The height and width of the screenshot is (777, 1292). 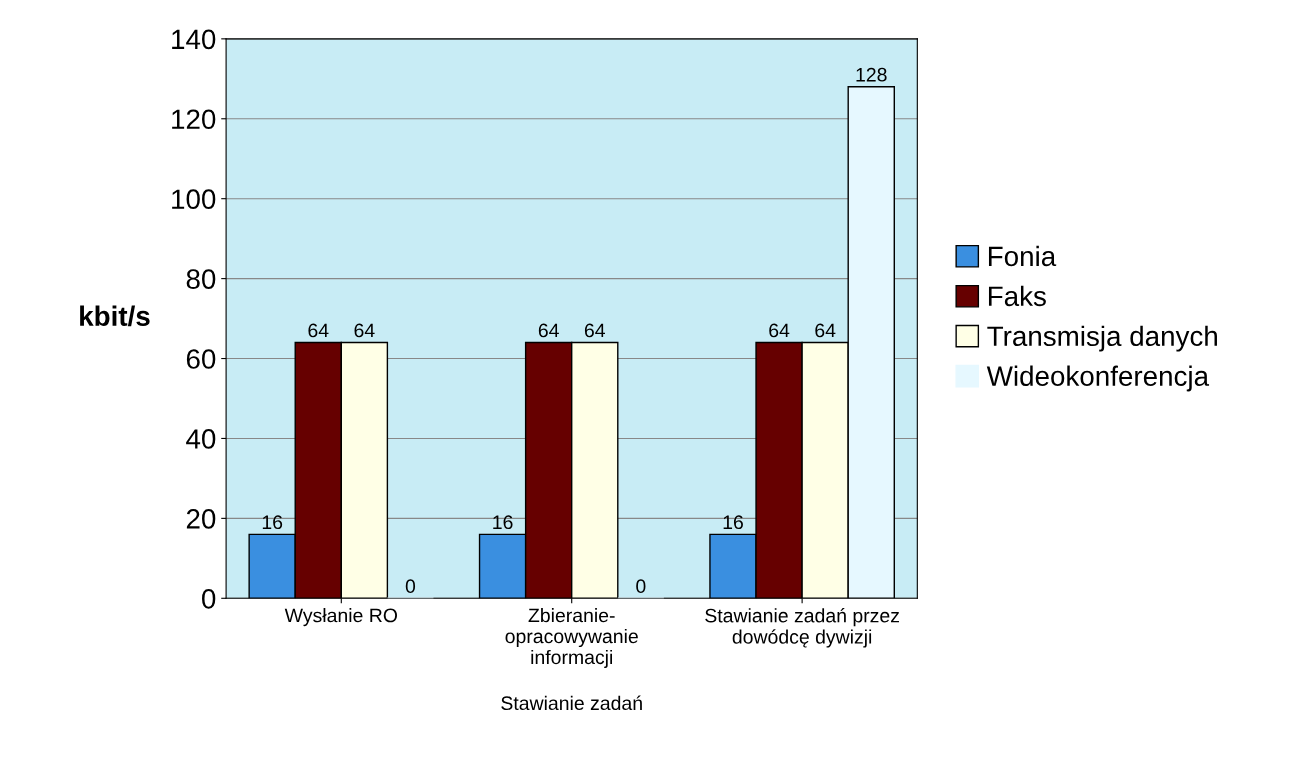 I want to click on y-tick-label: 80, so click(x=201, y=279).